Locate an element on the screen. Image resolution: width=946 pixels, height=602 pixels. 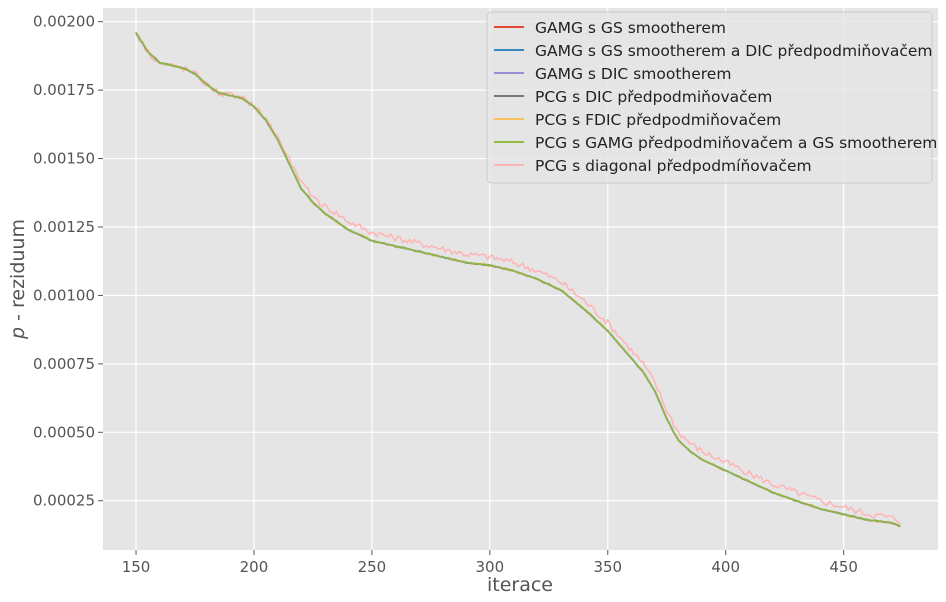
y-tick-label: 0.00175 is located at coordinates (64, 90).